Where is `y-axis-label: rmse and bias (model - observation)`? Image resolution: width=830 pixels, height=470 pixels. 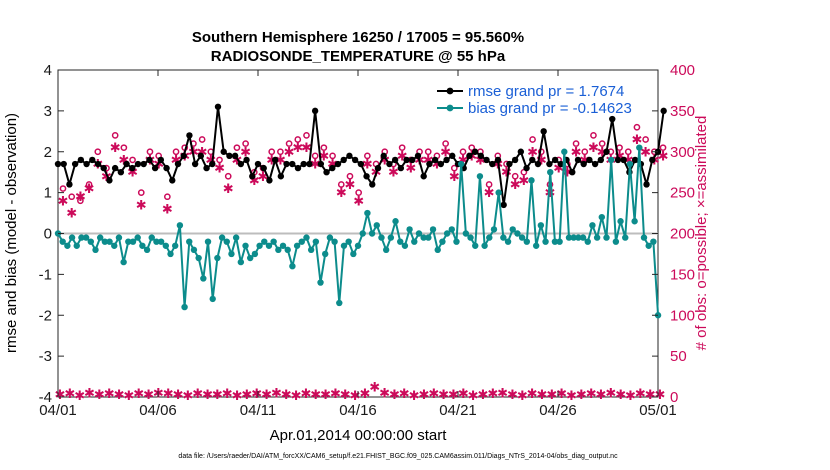
y-axis-label: rmse and bias (model - observation) is located at coordinates (11, 233).